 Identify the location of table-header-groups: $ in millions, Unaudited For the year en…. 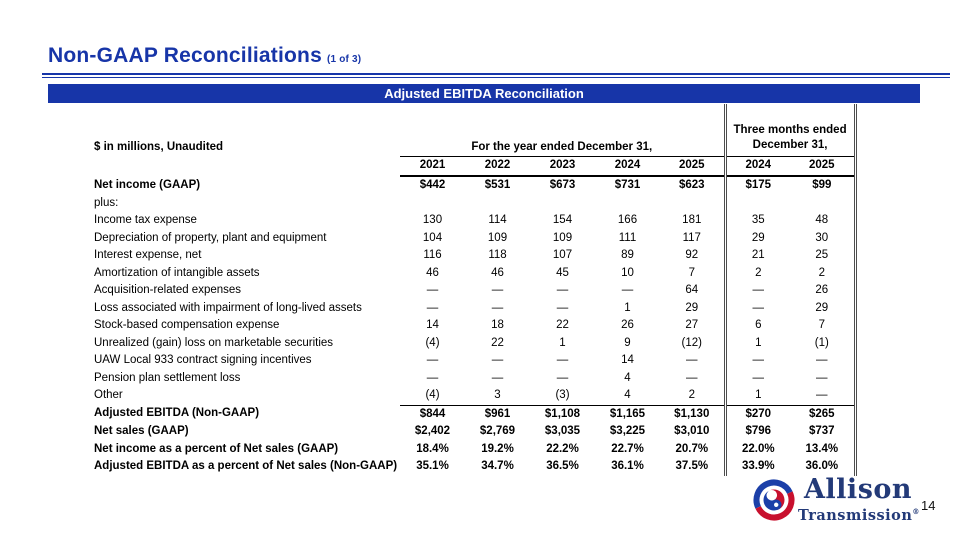
(475, 130).